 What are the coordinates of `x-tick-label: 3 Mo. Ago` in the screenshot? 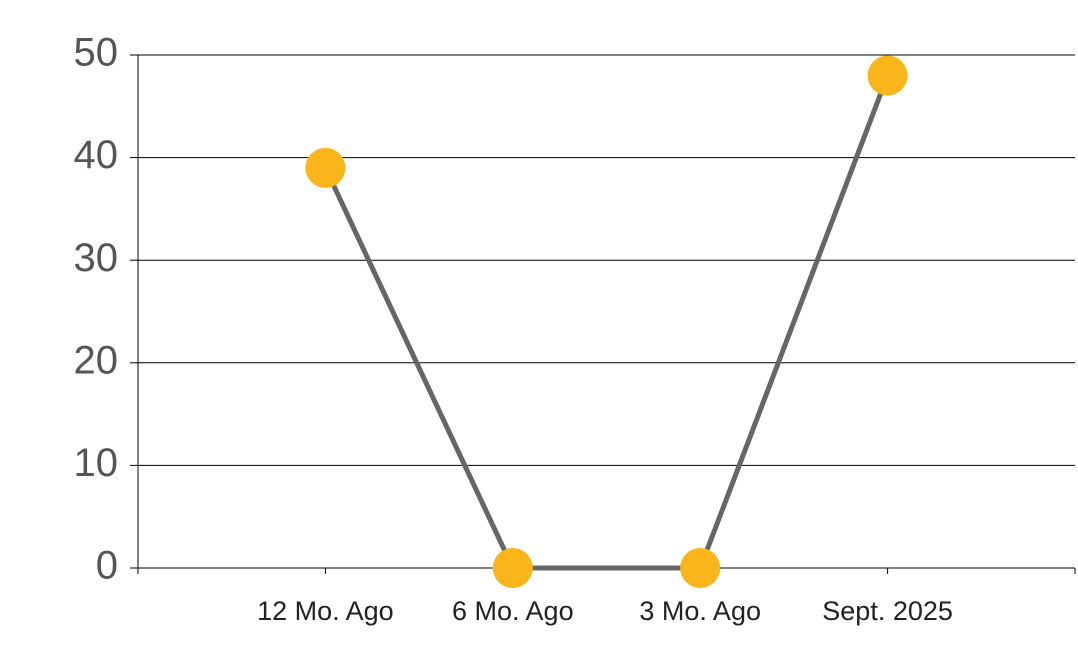 It's located at (700, 611).